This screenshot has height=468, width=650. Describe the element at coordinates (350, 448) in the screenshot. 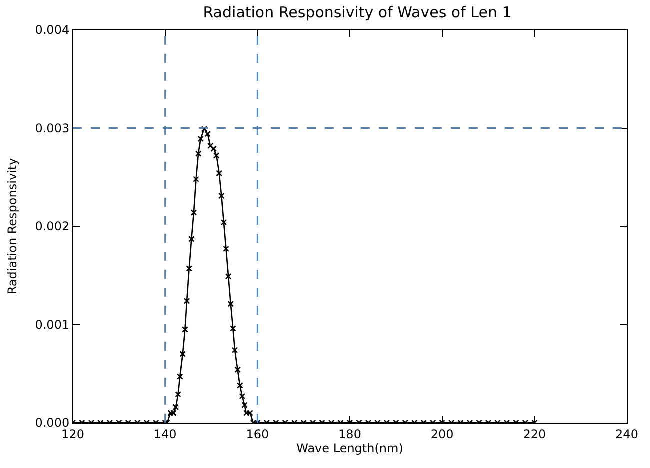

I see `x-axis-title: Wave Length(nm)` at that location.